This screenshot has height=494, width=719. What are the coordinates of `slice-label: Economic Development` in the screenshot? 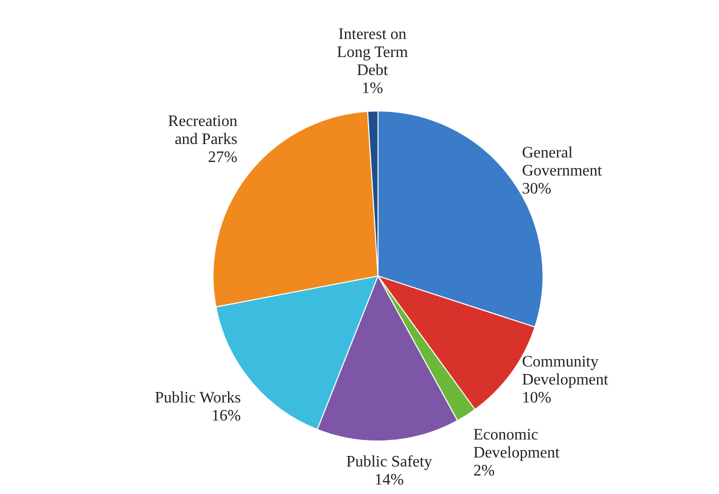 It's located at (516, 444).